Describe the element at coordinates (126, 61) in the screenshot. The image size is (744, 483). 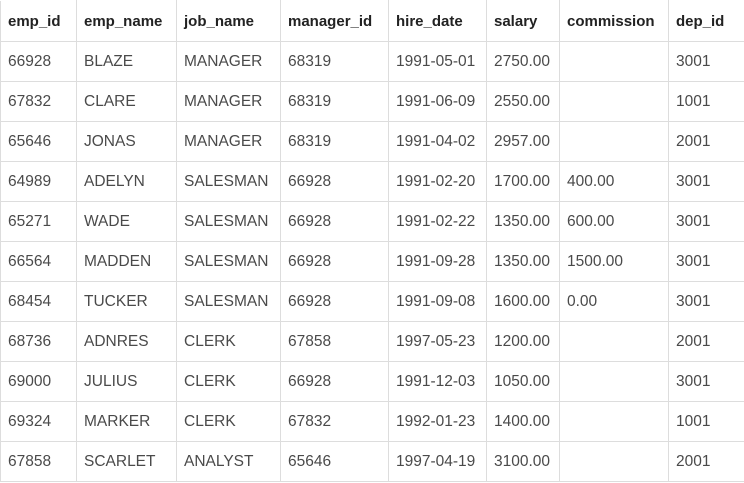
I see `cell-emp-name: BLAZE` at that location.